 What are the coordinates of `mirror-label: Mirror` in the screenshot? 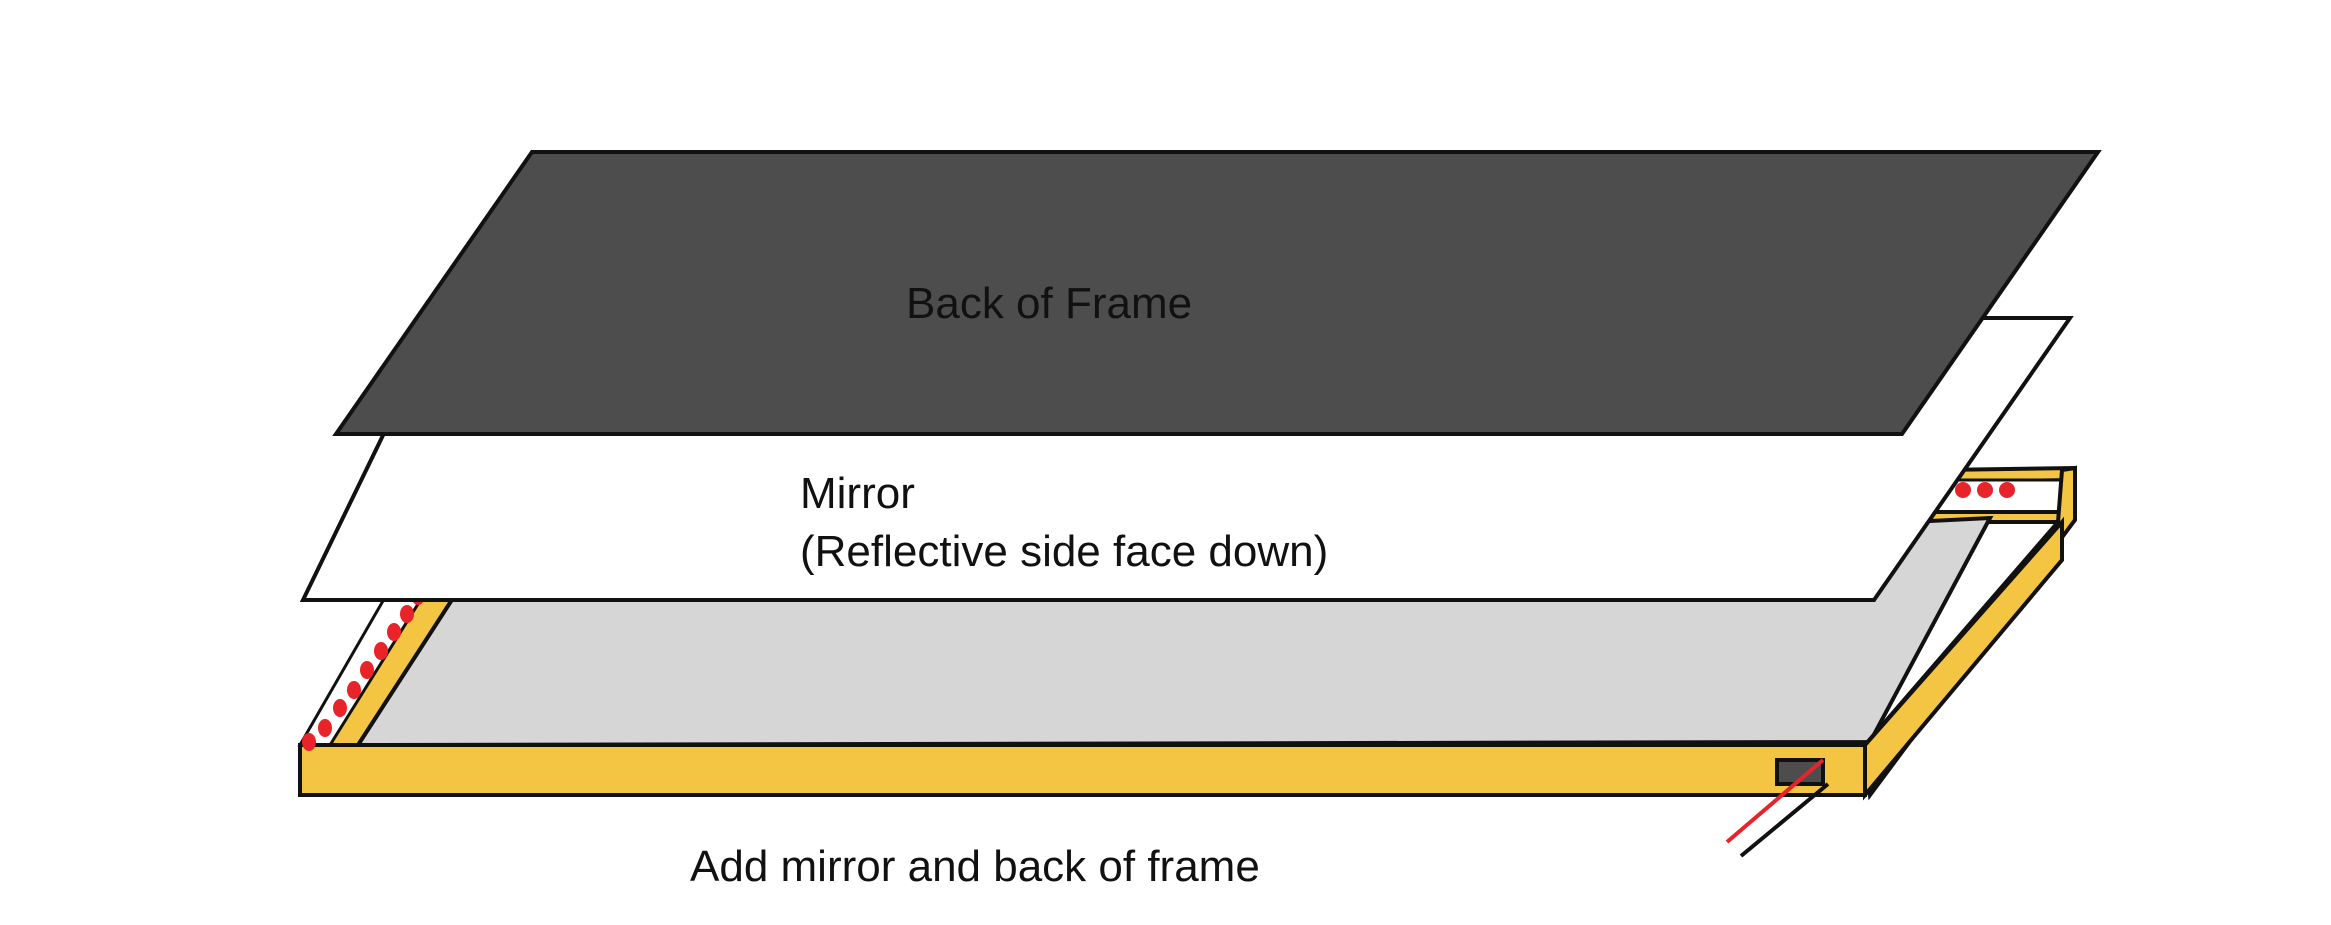 It's located at (857, 493).